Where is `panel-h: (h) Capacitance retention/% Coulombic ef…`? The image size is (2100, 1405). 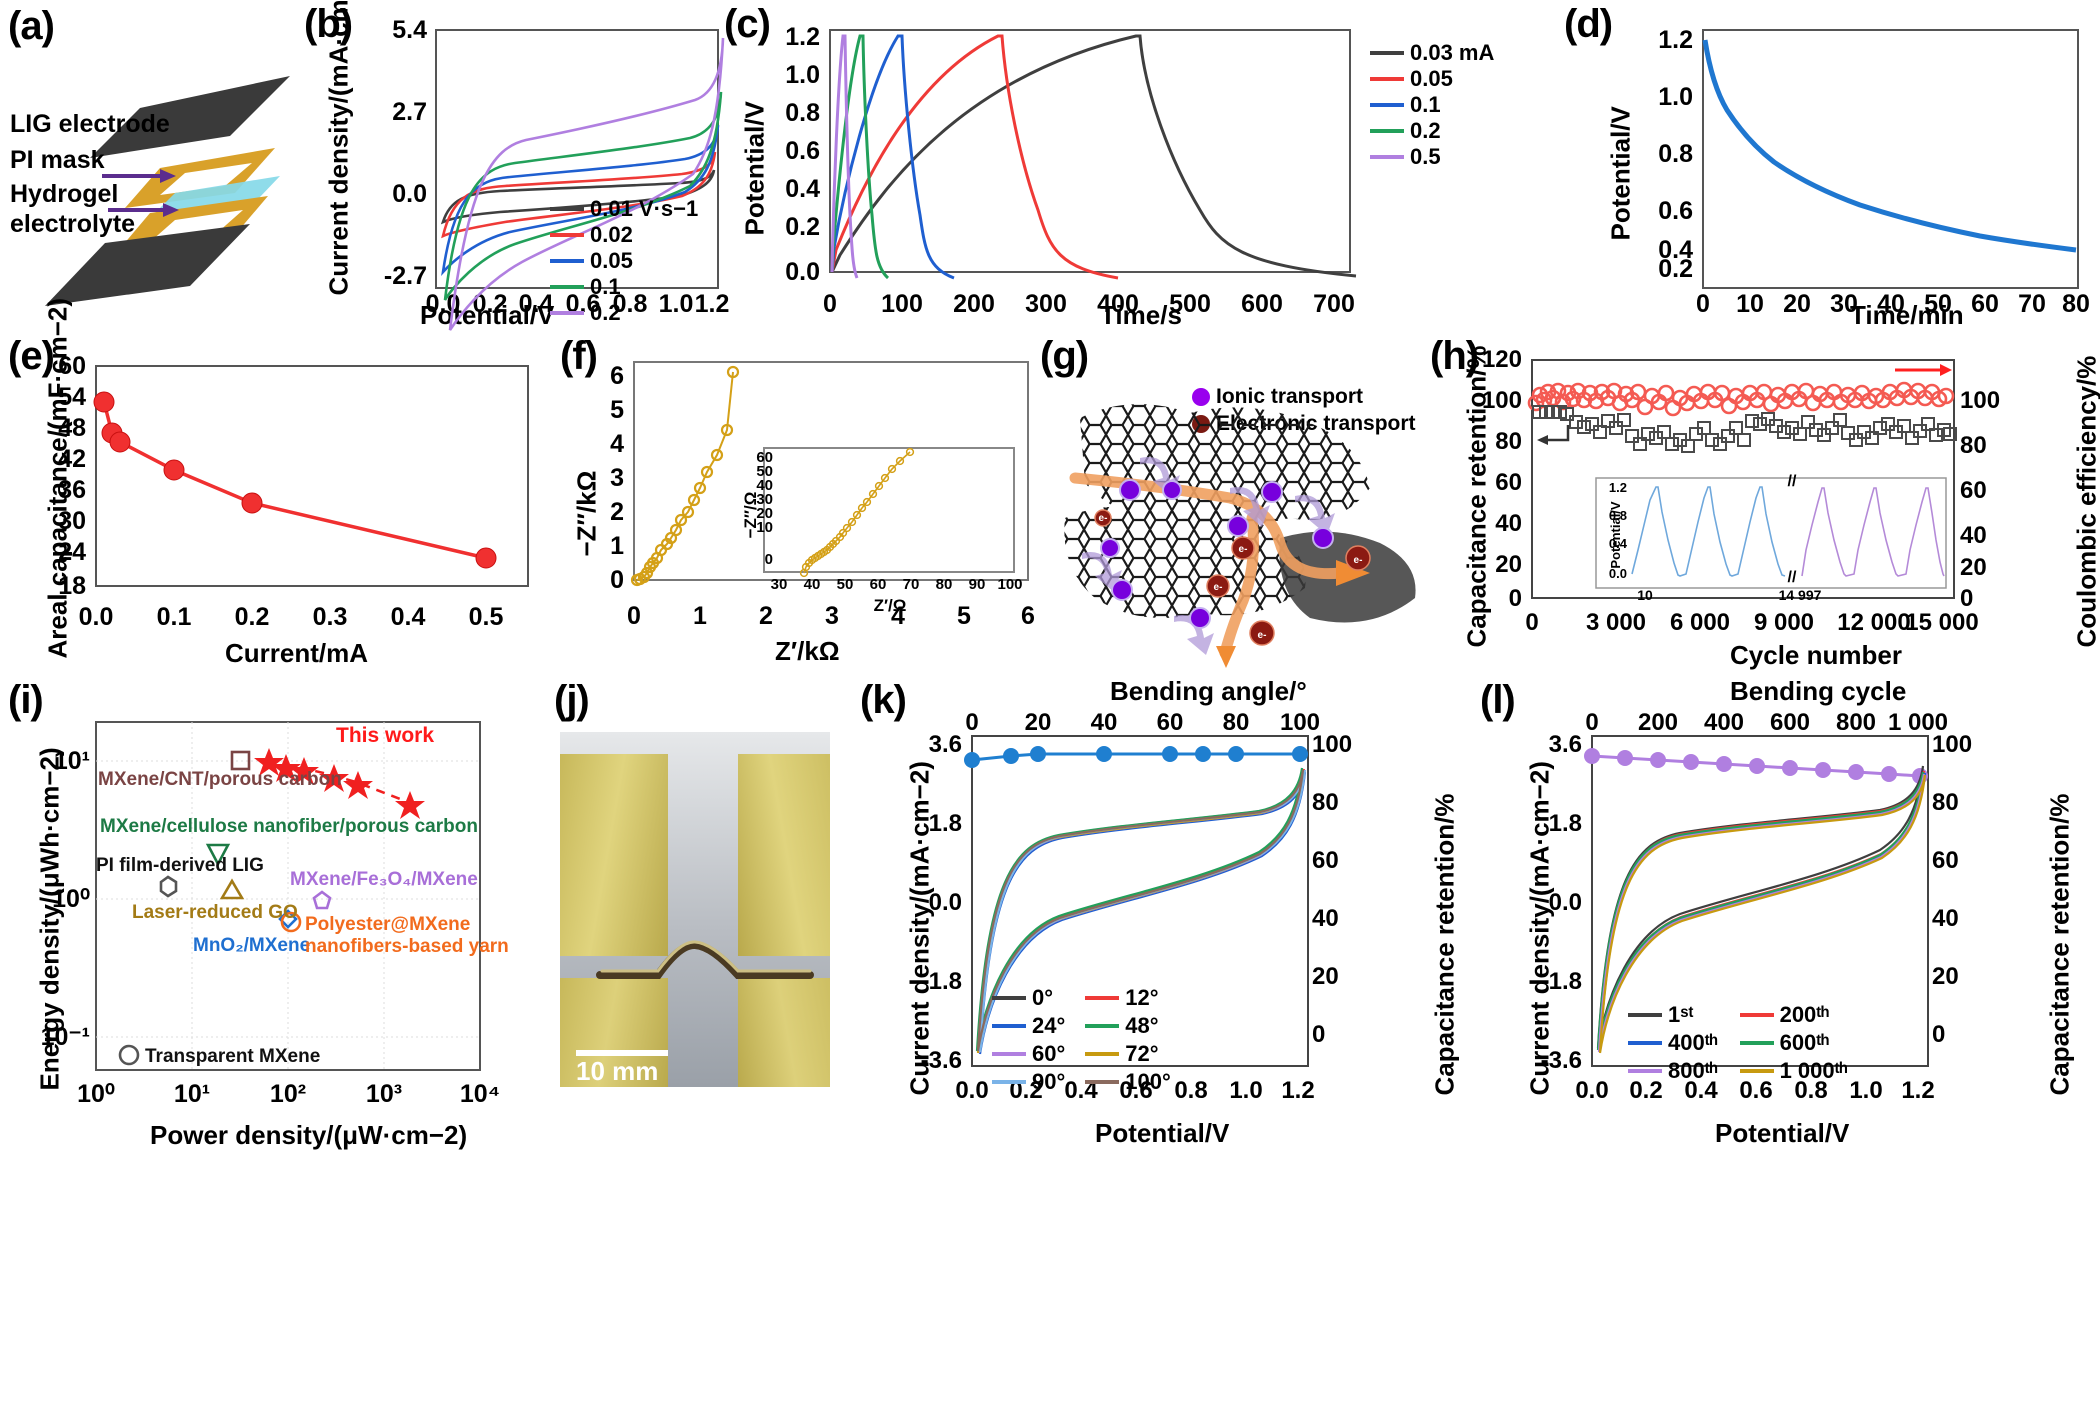
panel-h: (h) Capacitance retention/% Coulombic ef… is located at coordinates (1765, 500).